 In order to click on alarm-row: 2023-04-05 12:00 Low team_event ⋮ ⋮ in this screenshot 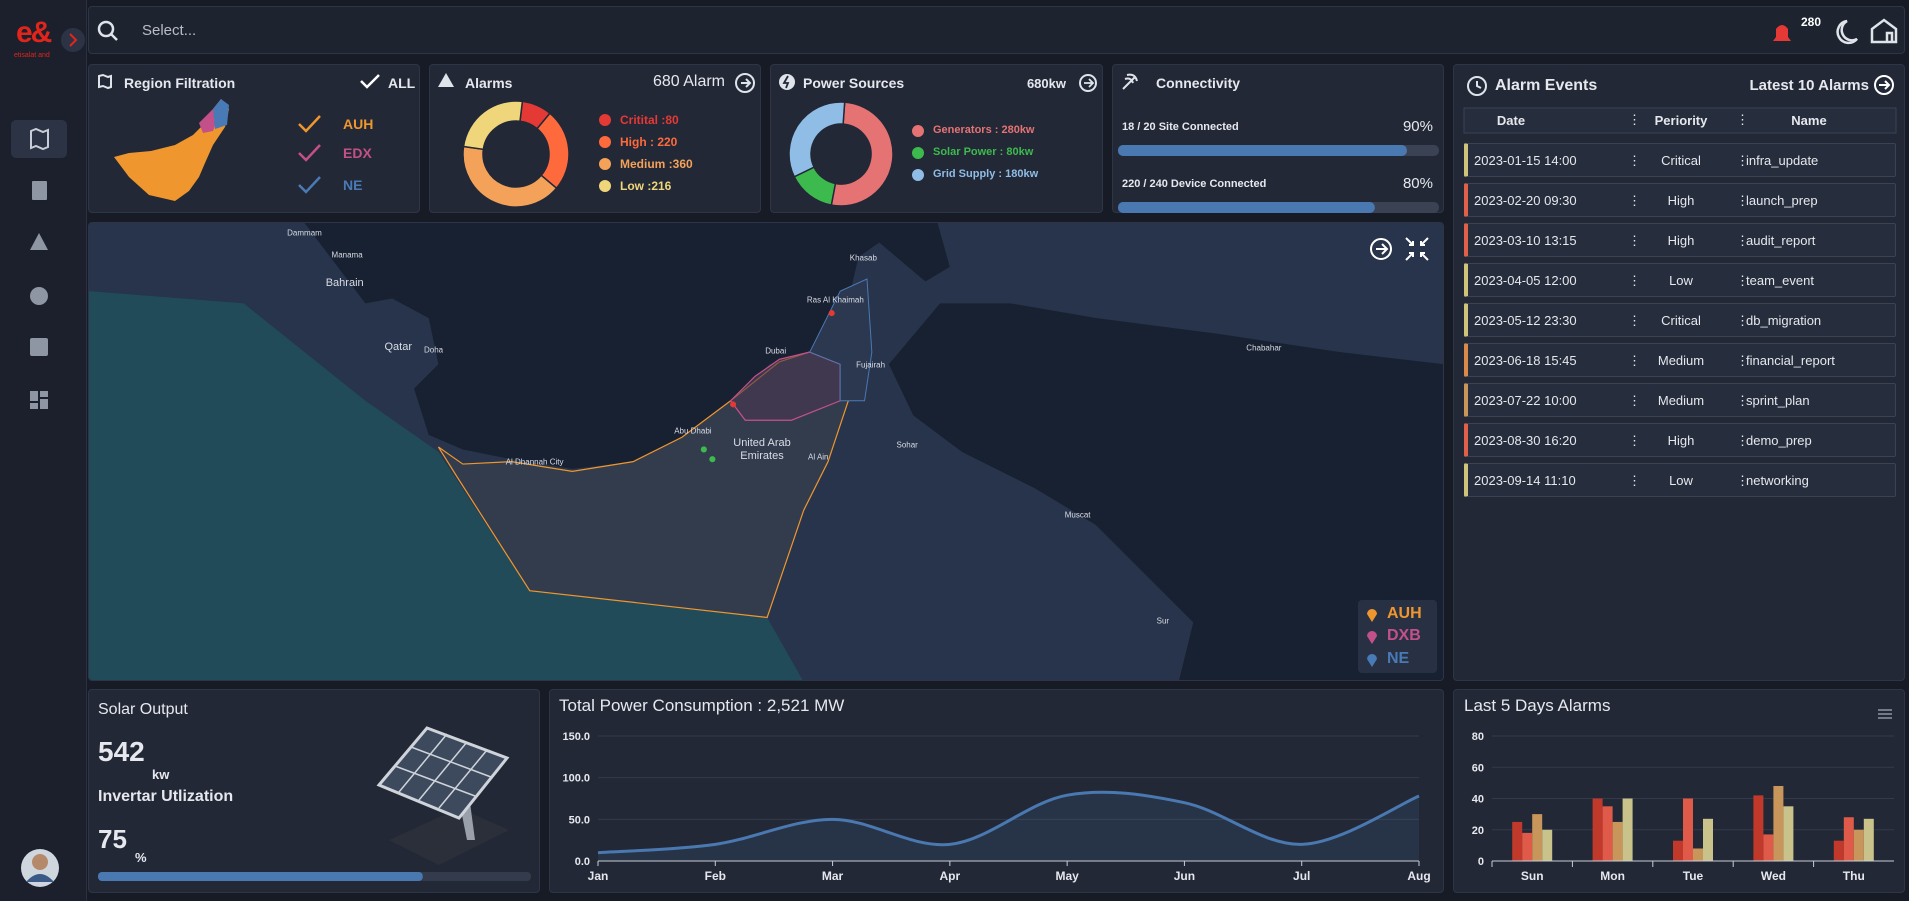, I will do `click(1680, 280)`.